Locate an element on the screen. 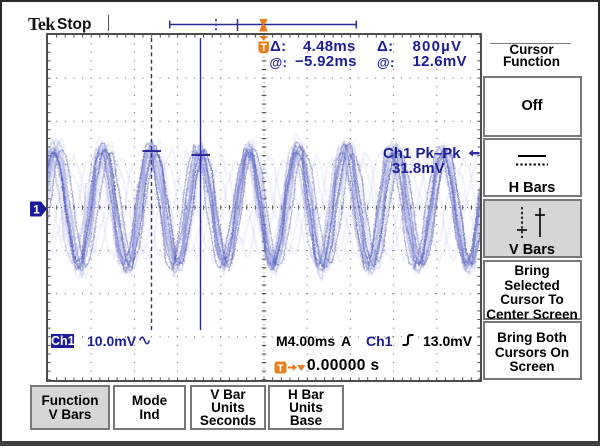 Image resolution: width=600 pixels, height=446 pixels. svg-text: 1 is located at coordinates (36, 210).